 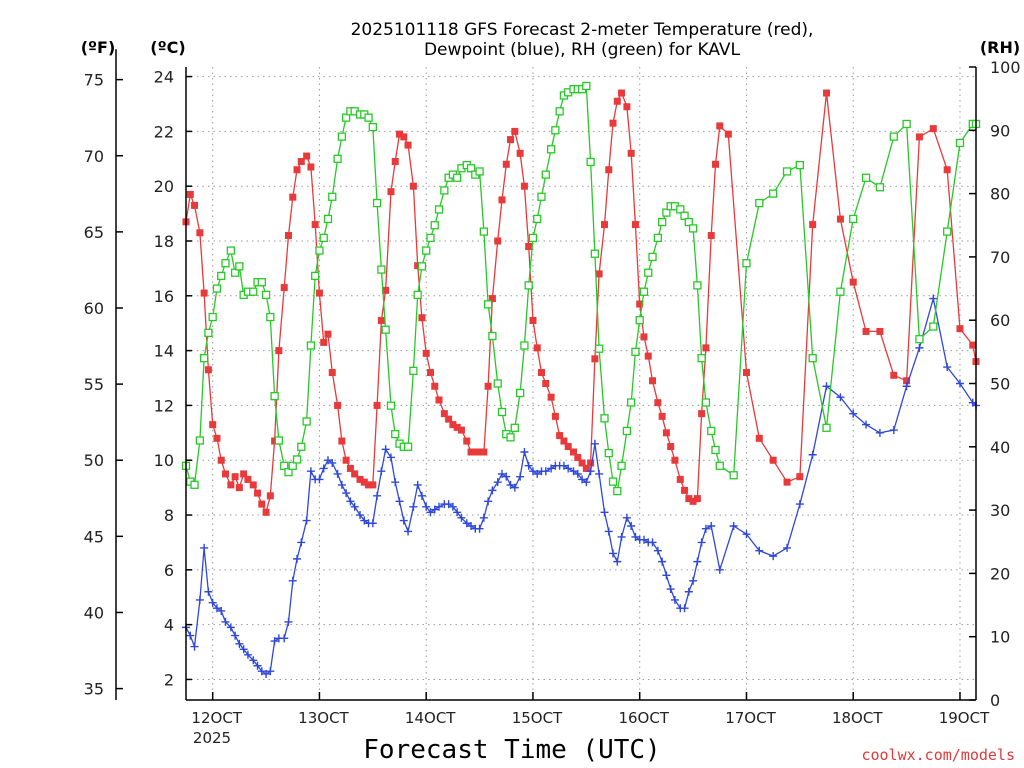 I want to click on rh-tick-label-10: 10, so click(x=1000, y=637).